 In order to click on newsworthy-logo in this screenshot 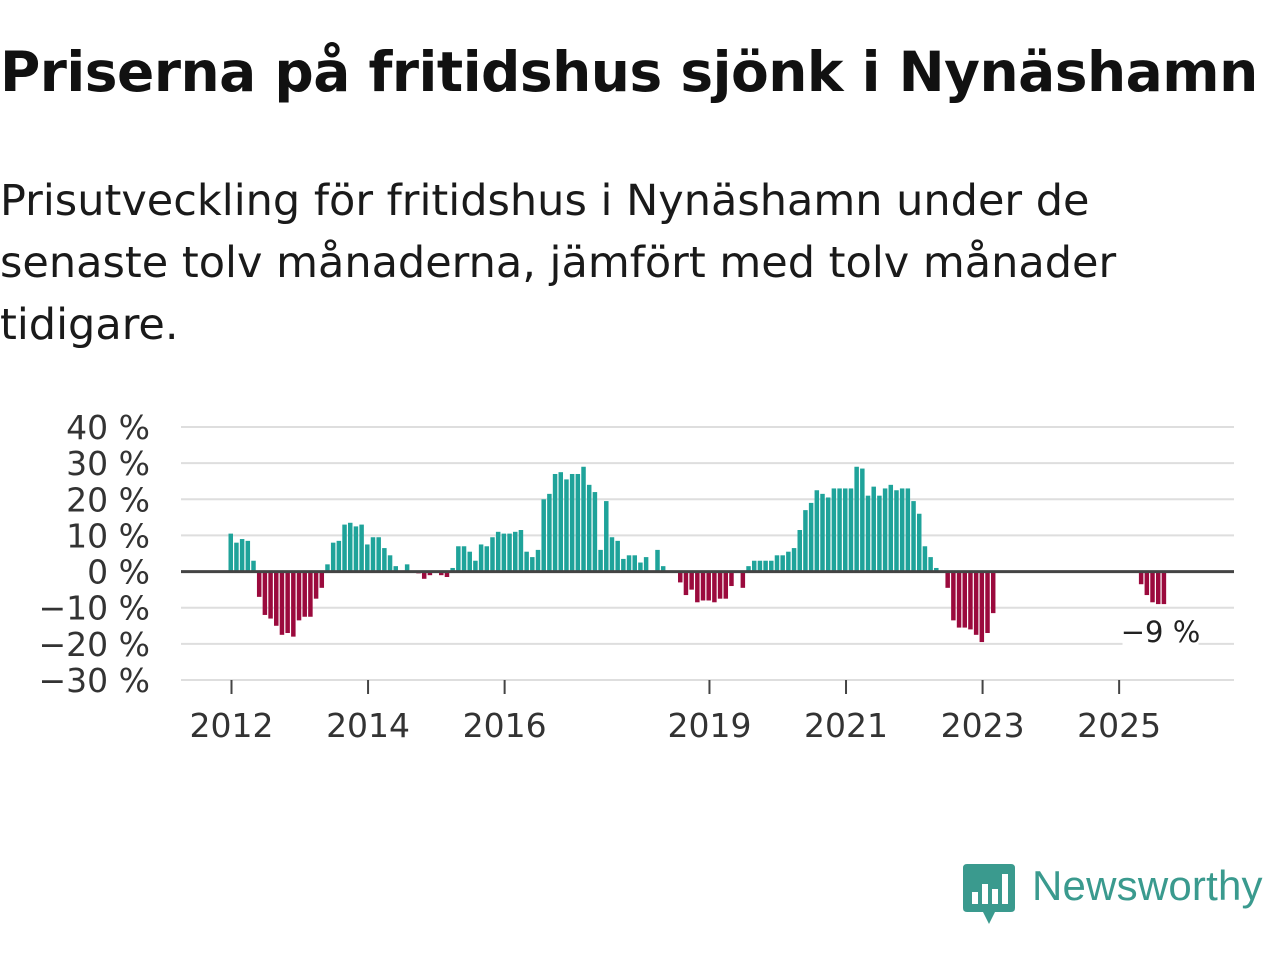, I will do `click(989, 897)`.